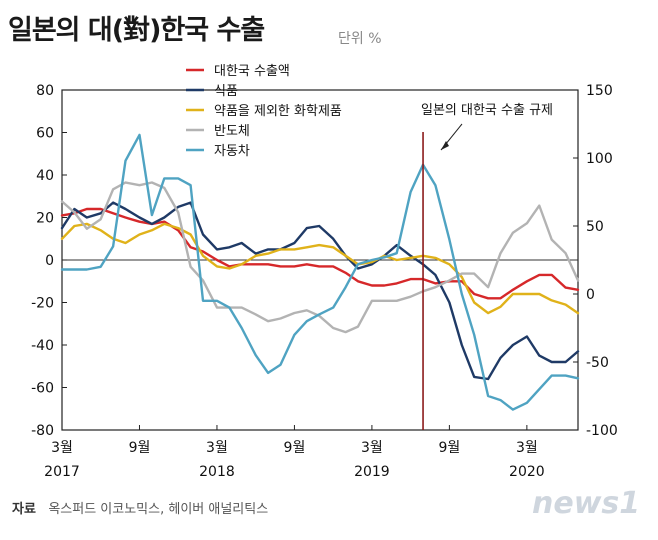 This screenshot has width=658, height=540. I want to click on y-left-tick-label: 20, so click(45, 219).